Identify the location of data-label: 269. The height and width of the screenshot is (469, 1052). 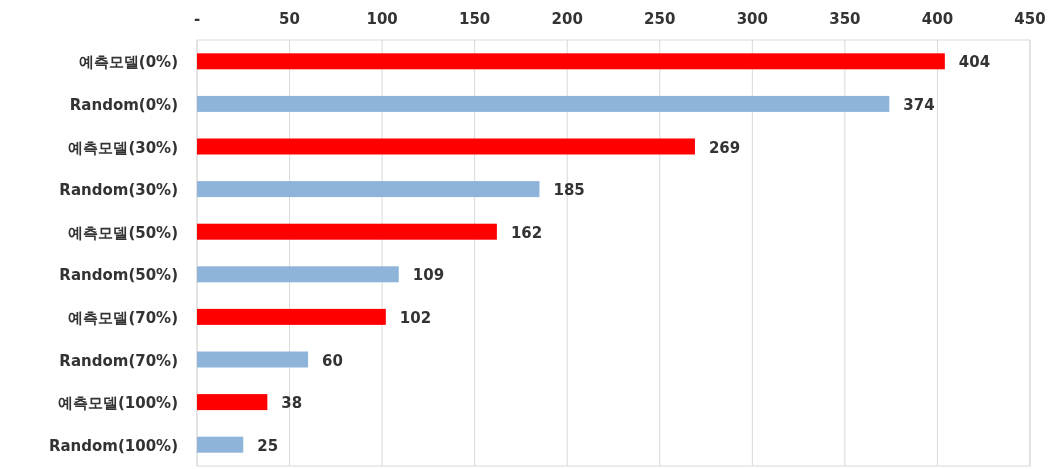
(724, 147).